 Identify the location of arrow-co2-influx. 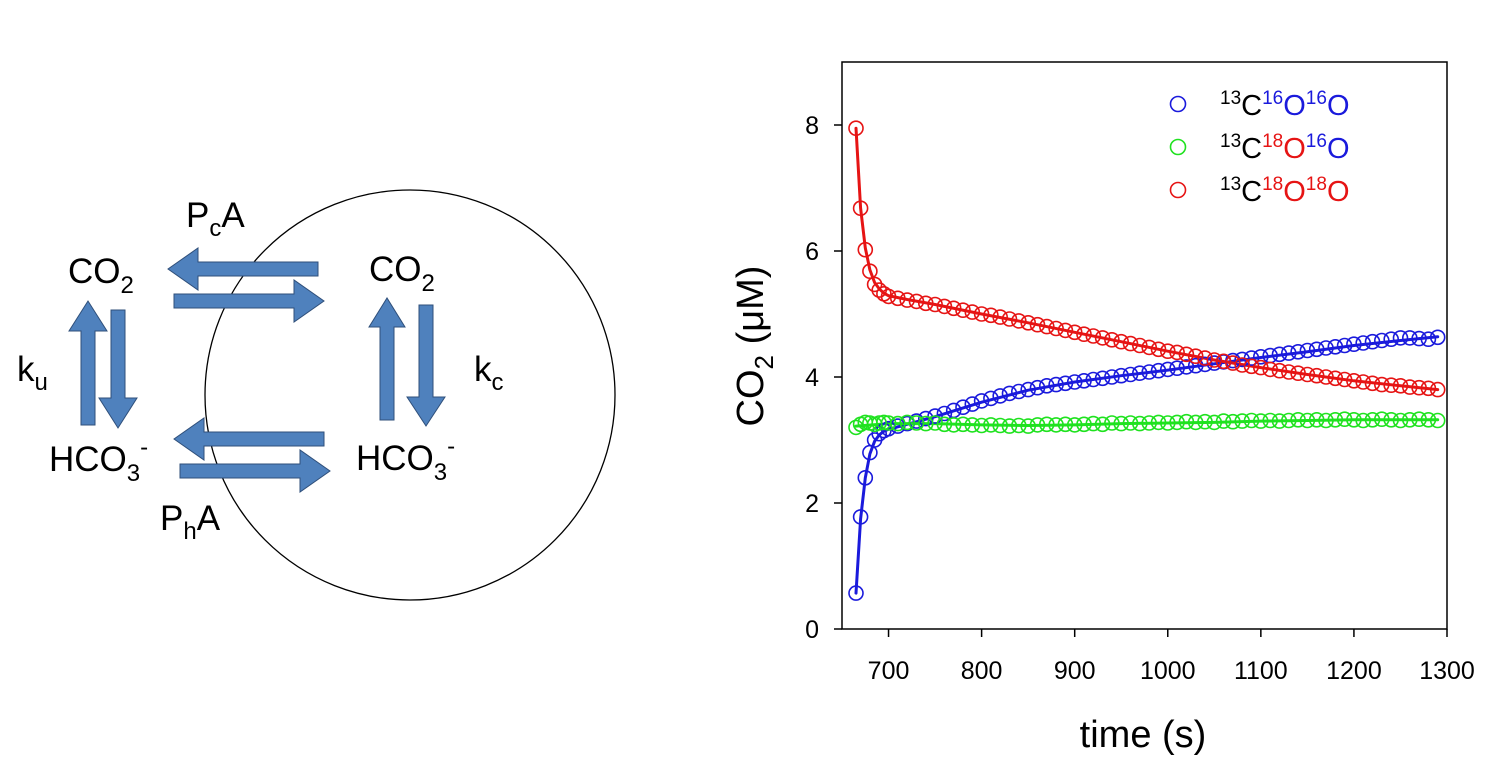
(249, 301).